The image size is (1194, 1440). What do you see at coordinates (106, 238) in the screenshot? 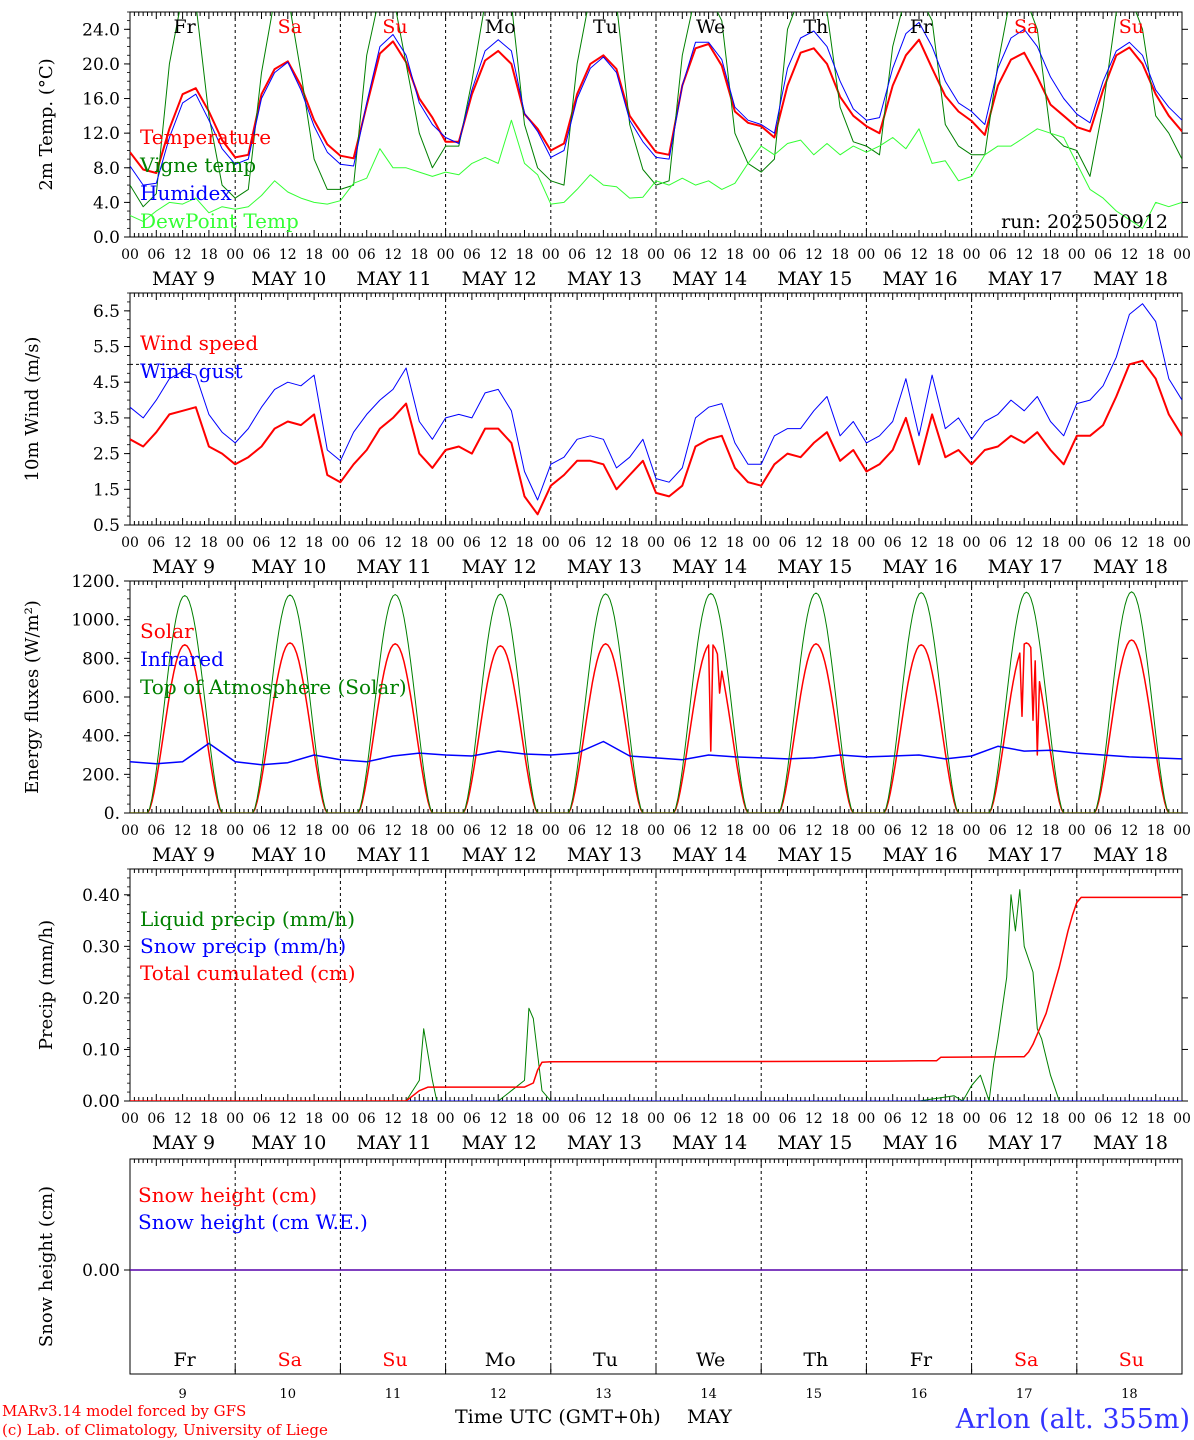
I see `y-tick-label: 0.0` at bounding box center [106, 238].